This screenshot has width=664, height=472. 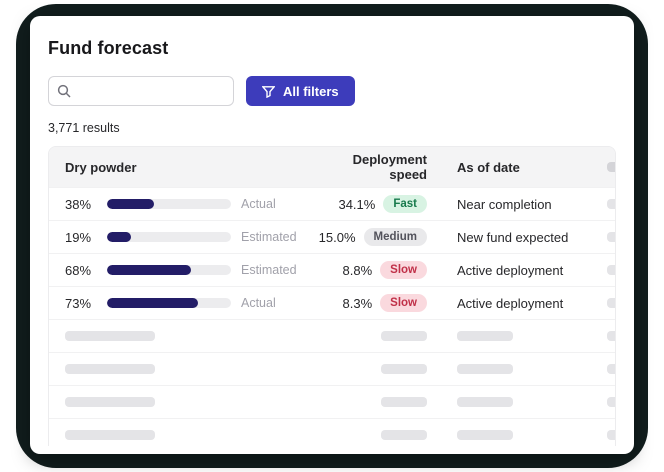 What do you see at coordinates (337, 237) in the screenshot?
I see `speed-value: 15.0%` at bounding box center [337, 237].